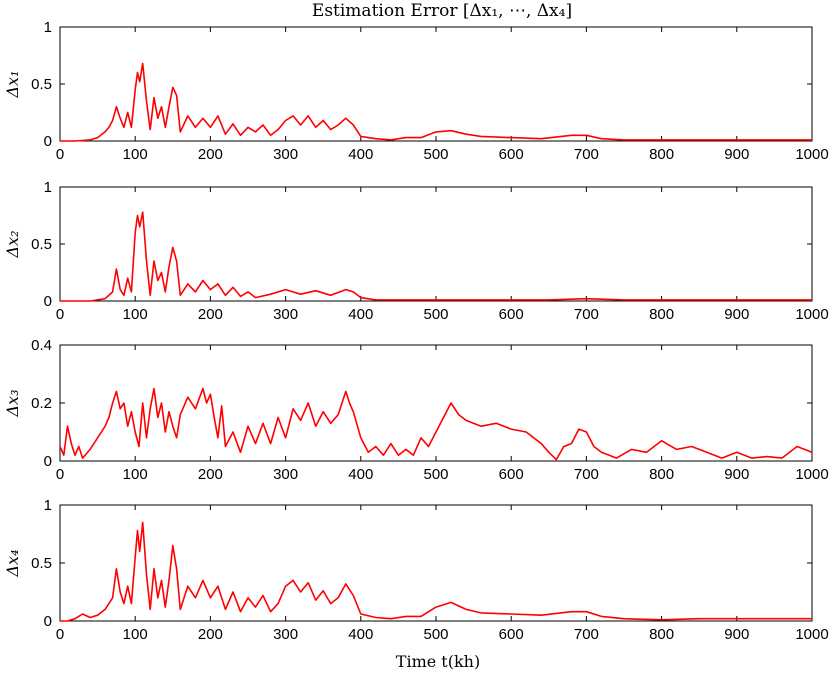 Image resolution: width=830 pixels, height=674 pixels. Describe the element at coordinates (12, 245) in the screenshot. I see `y-axis-label: Δx₂` at that location.